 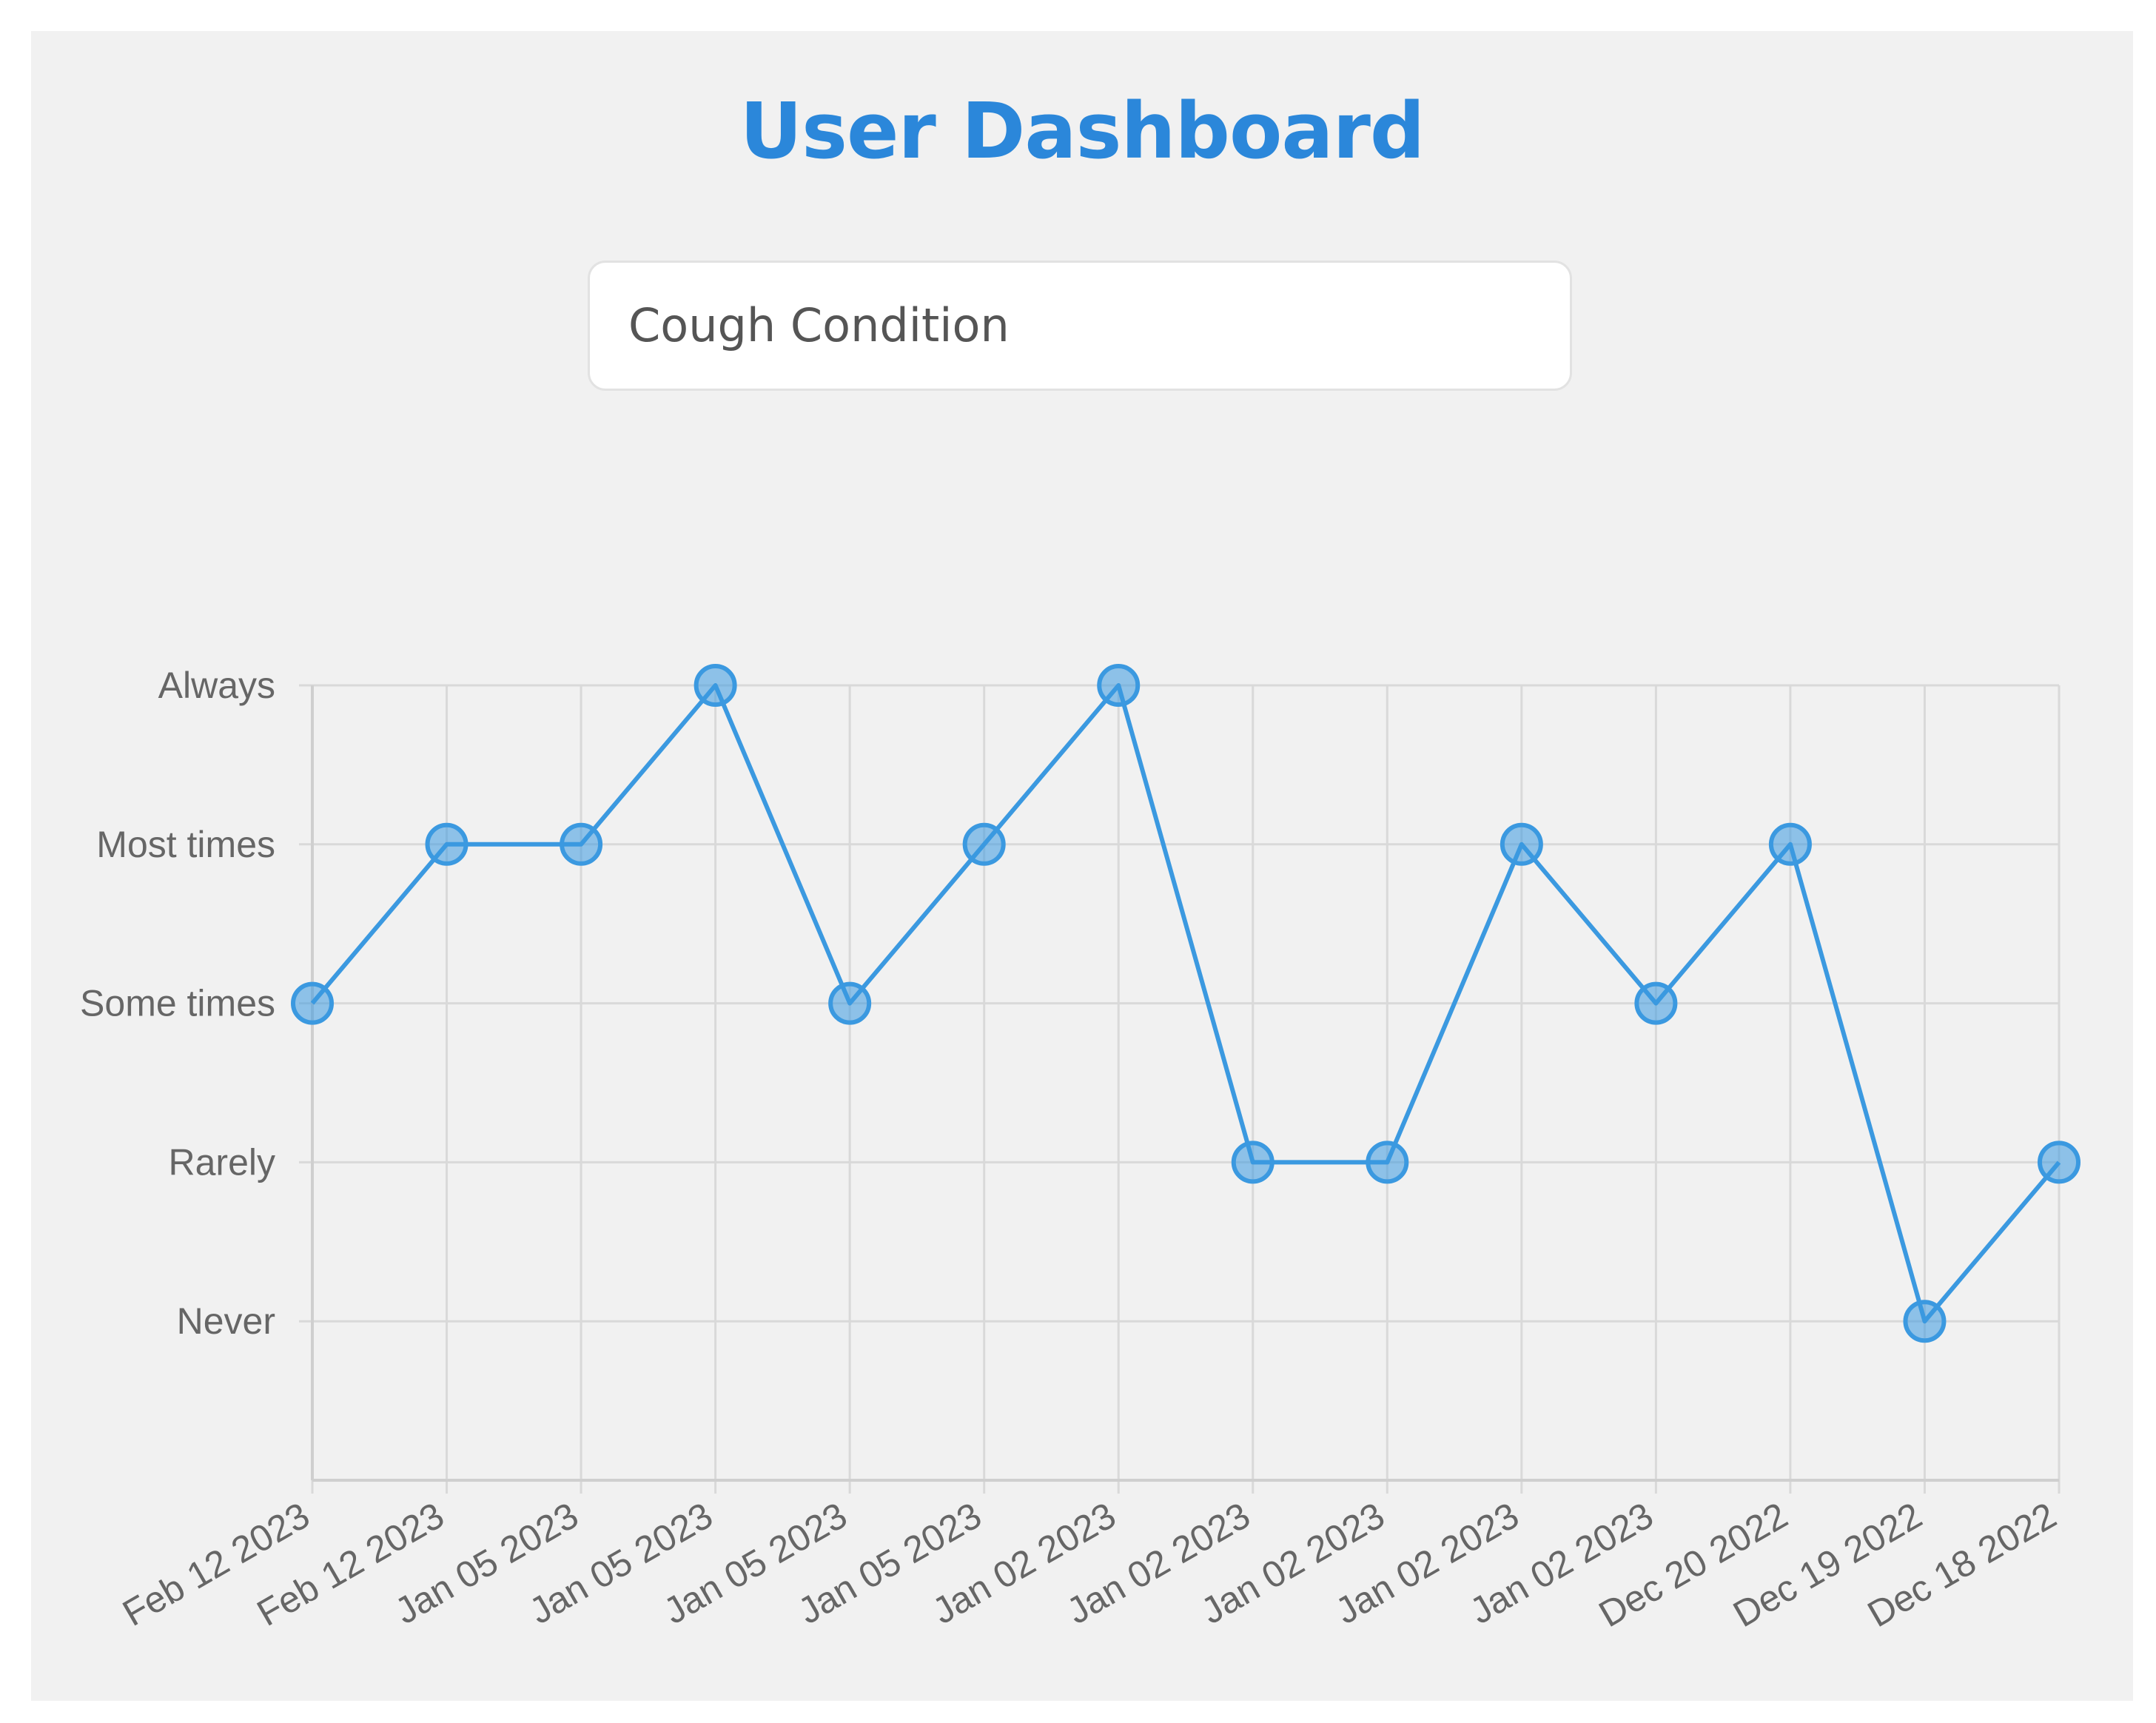 What do you see at coordinates (819, 325) in the screenshot?
I see `condition-select-value: Cough Condition` at bounding box center [819, 325].